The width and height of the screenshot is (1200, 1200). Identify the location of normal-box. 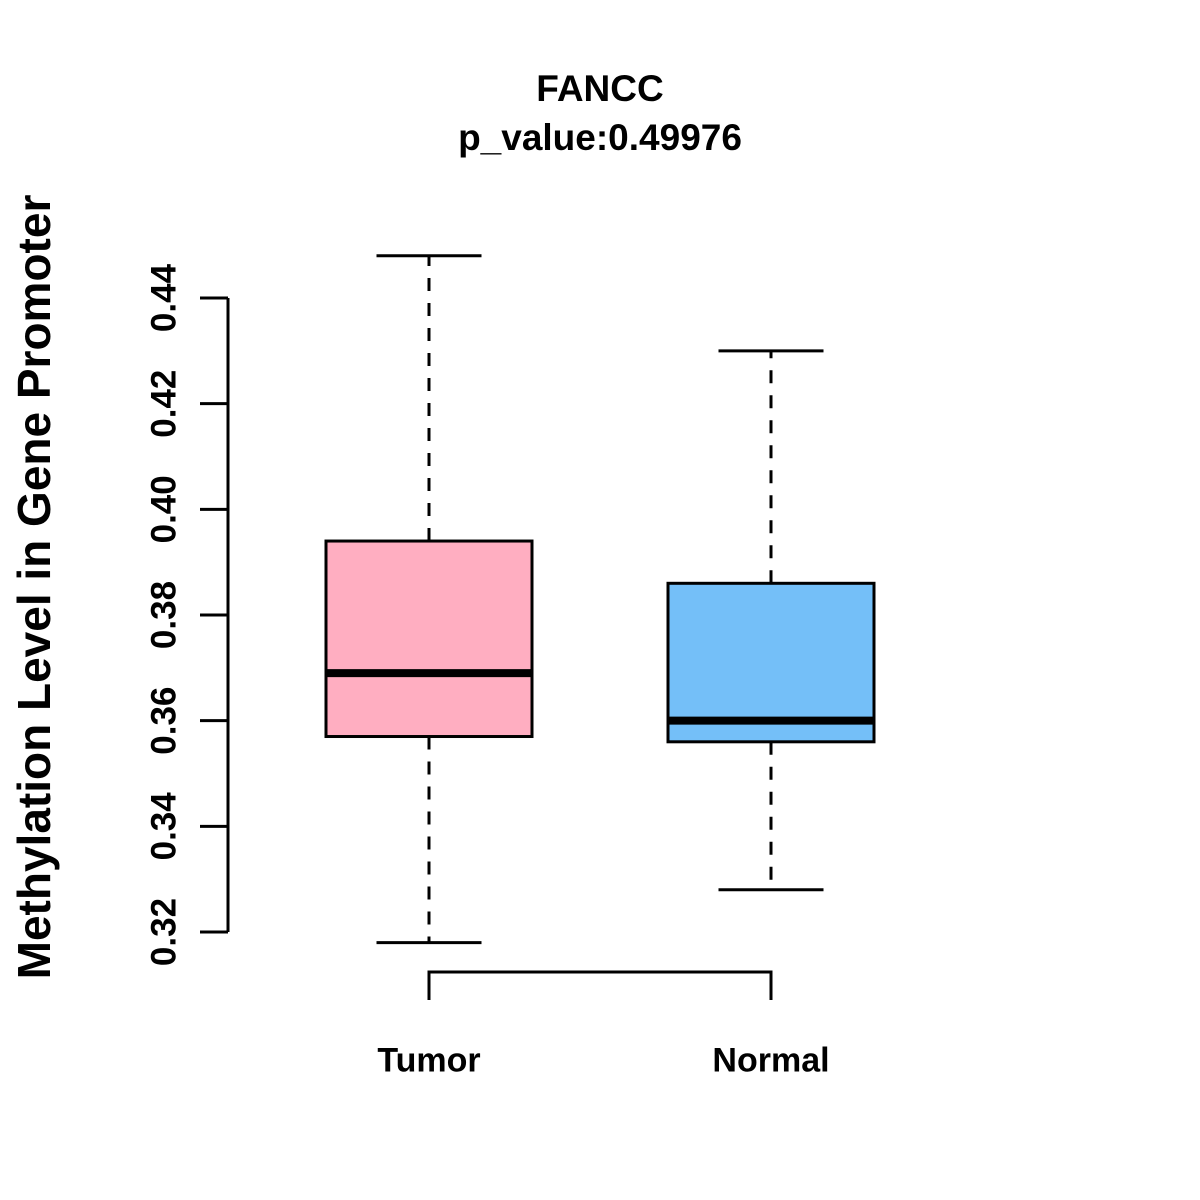
(771, 662).